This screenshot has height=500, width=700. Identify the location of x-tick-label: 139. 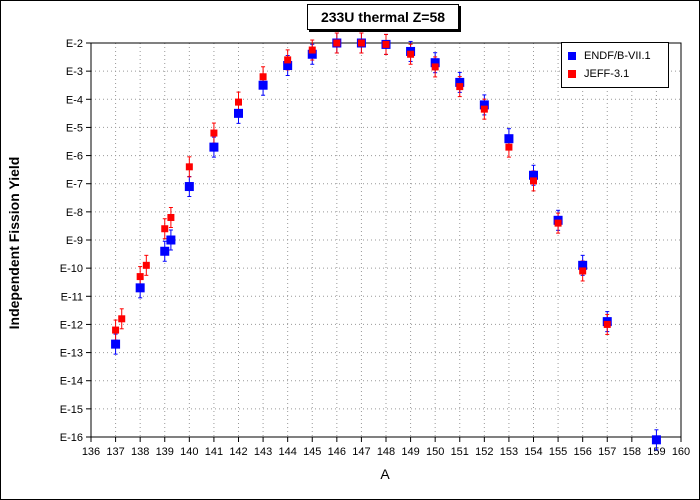
(165, 452).